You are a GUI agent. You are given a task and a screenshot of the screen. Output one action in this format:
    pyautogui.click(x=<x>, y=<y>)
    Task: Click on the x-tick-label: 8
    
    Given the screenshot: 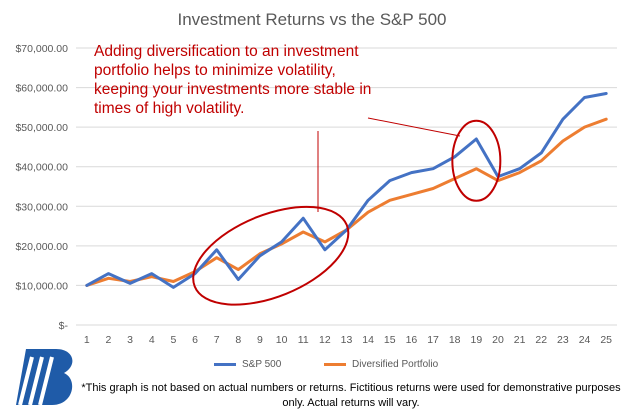 What is the action you would take?
    pyautogui.click(x=238, y=340)
    